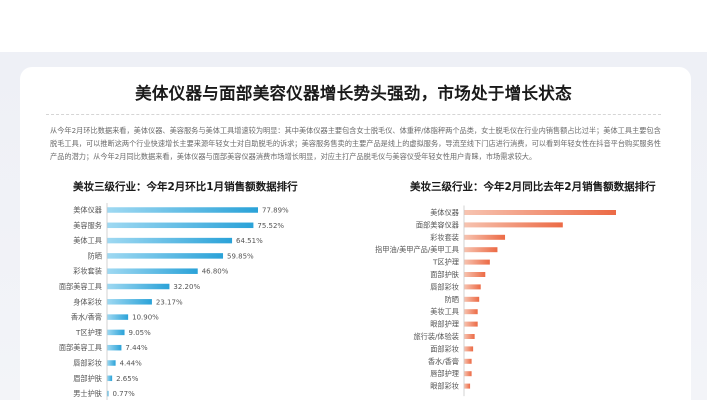  I want to click on value-label: 59.85%, so click(240, 256).